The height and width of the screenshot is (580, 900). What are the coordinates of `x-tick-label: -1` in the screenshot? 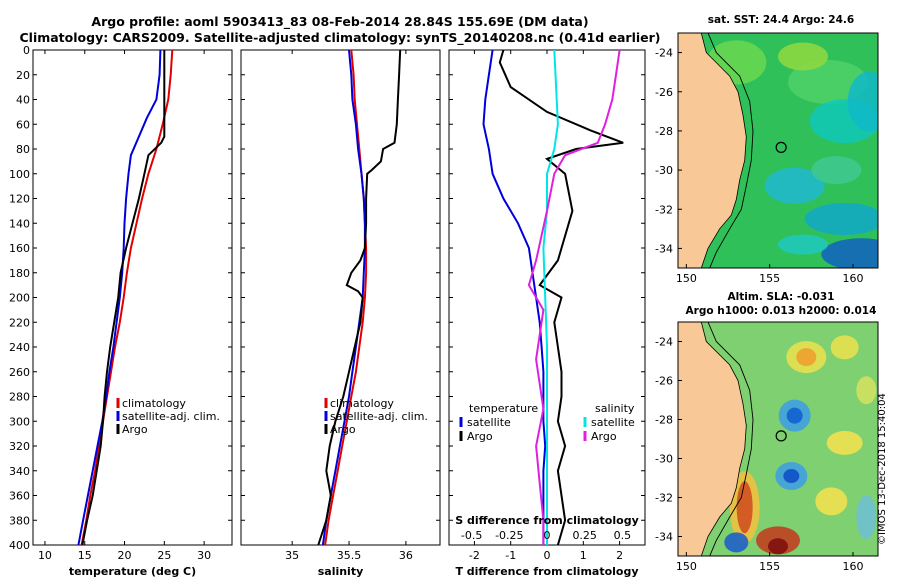 It's located at (510, 555).